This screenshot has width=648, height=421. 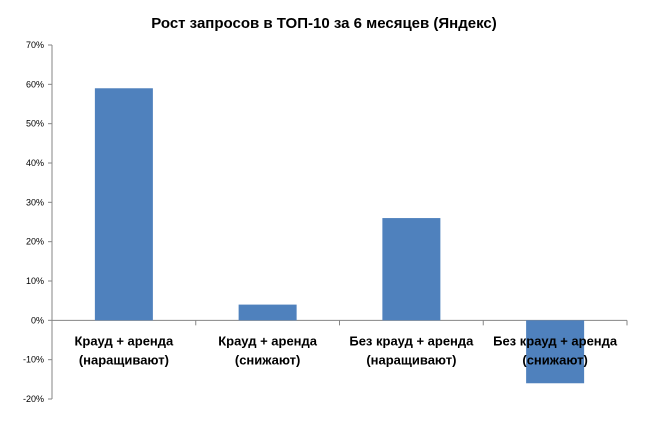 What do you see at coordinates (33, 360) in the screenshot?
I see `y-tick-label: -10%` at bounding box center [33, 360].